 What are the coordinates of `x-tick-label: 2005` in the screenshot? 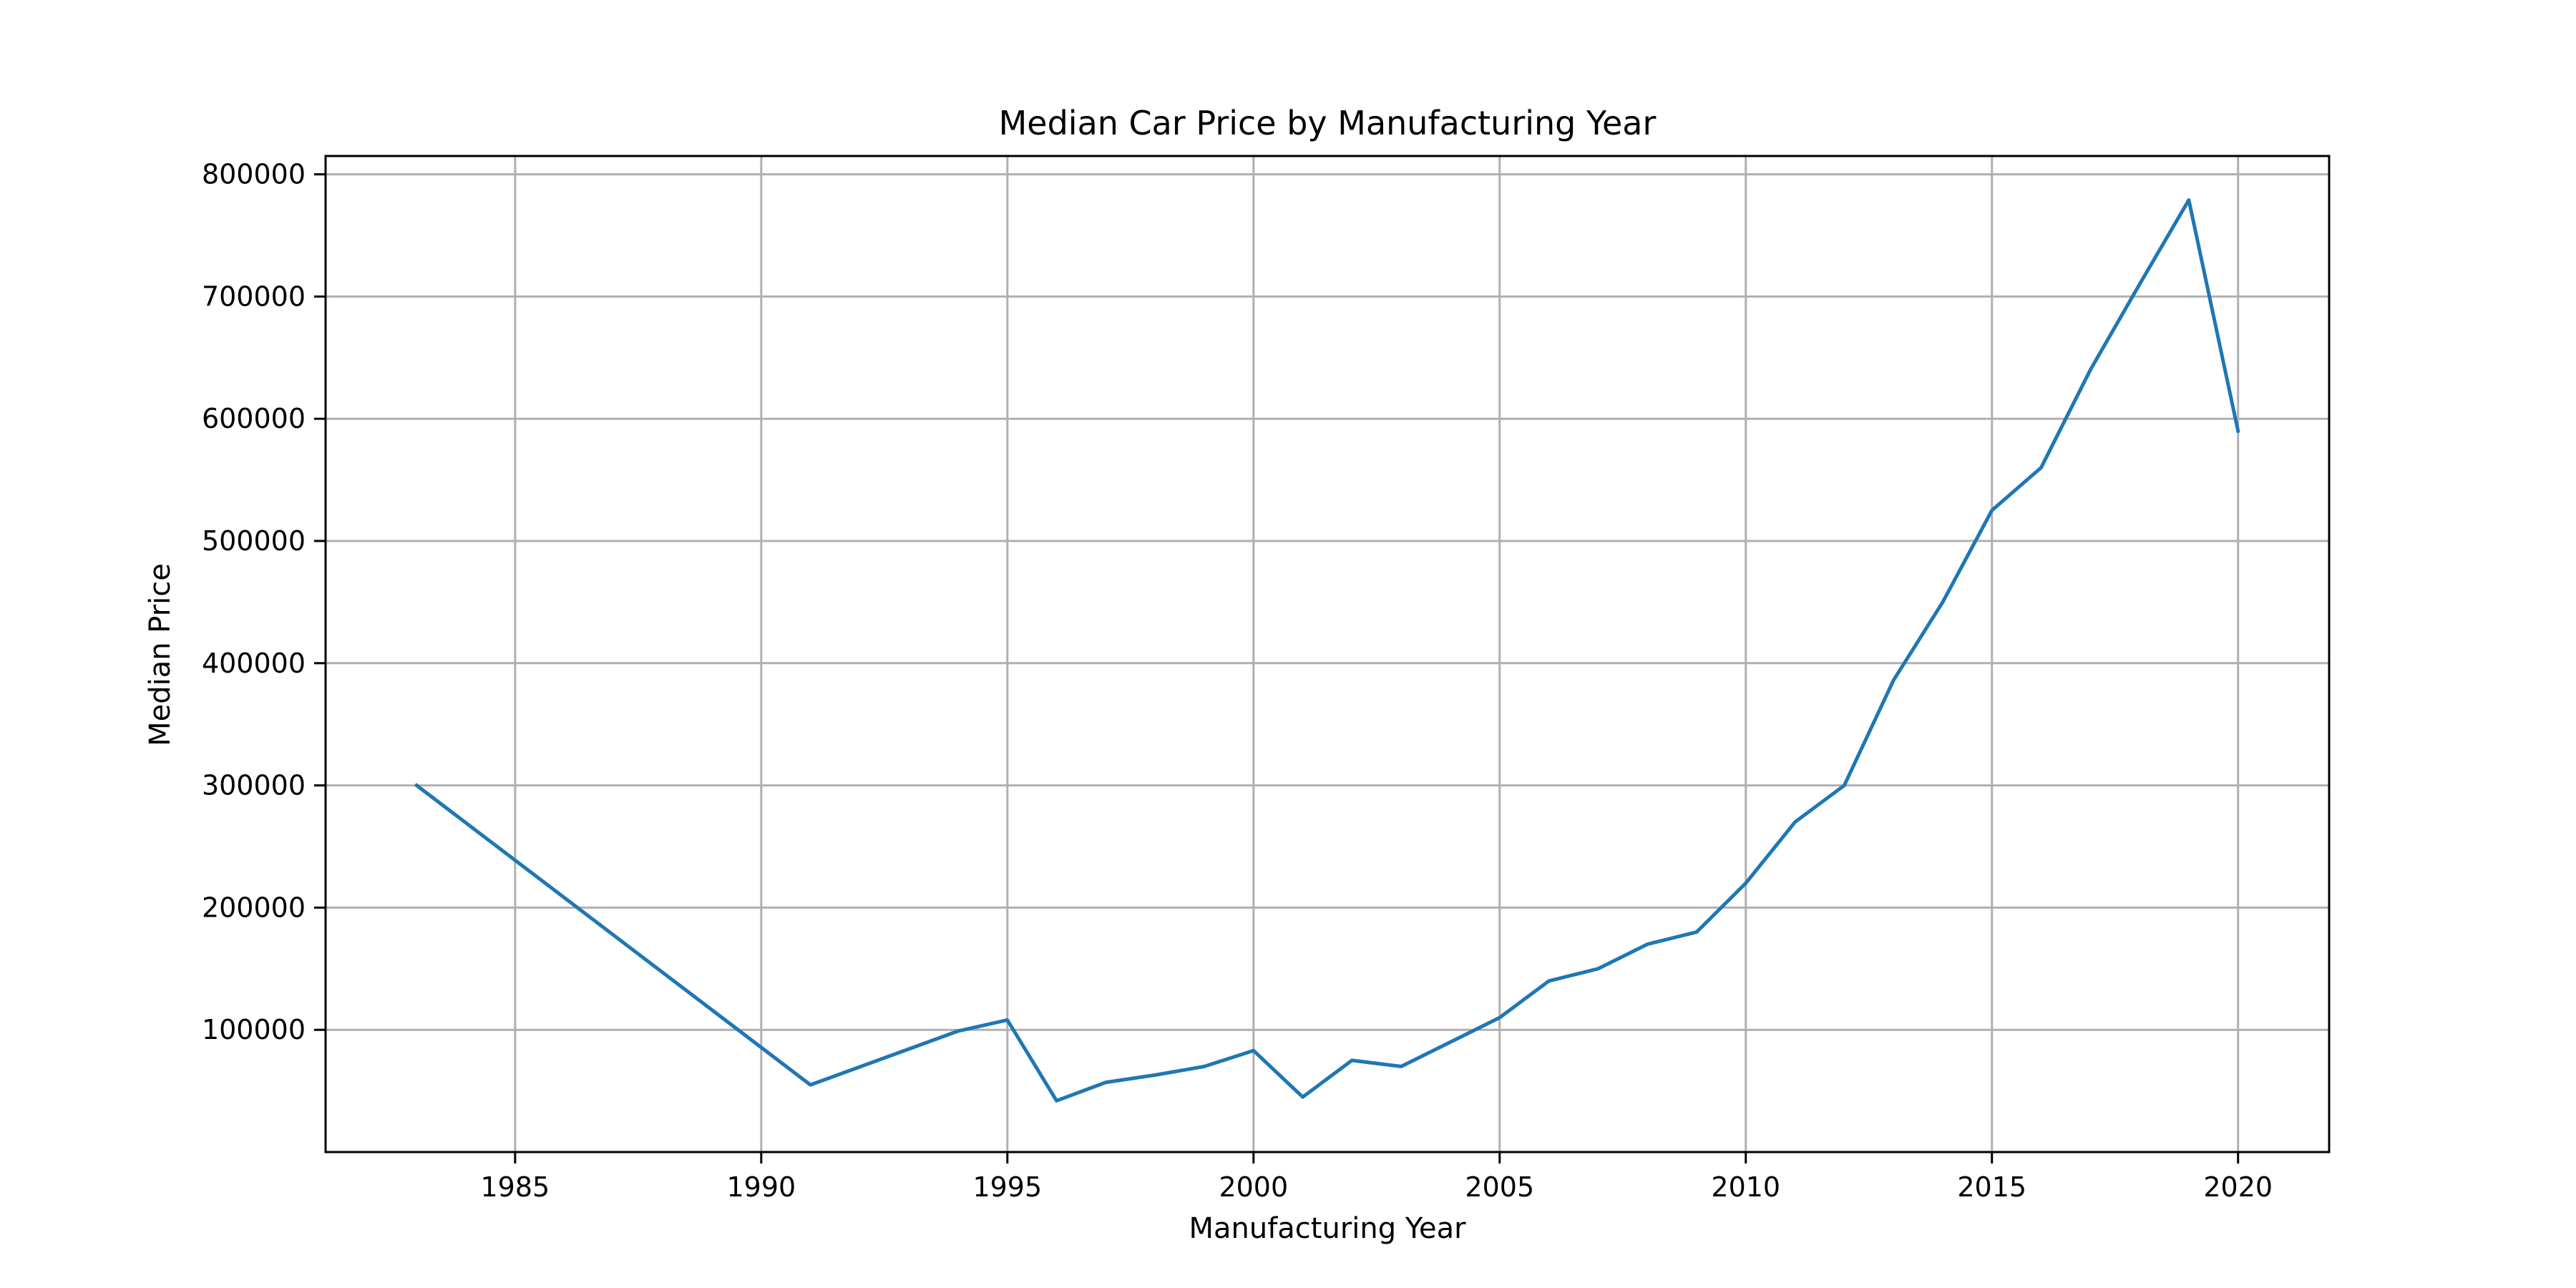 It's located at (1499, 1187).